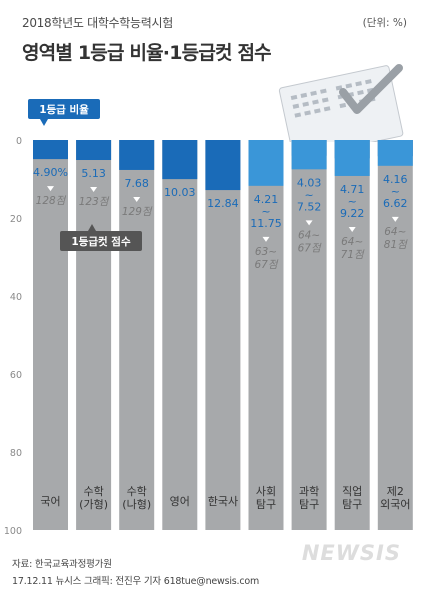  I want to click on source-label: 자료: 한국교육과정평가원, so click(62, 564).